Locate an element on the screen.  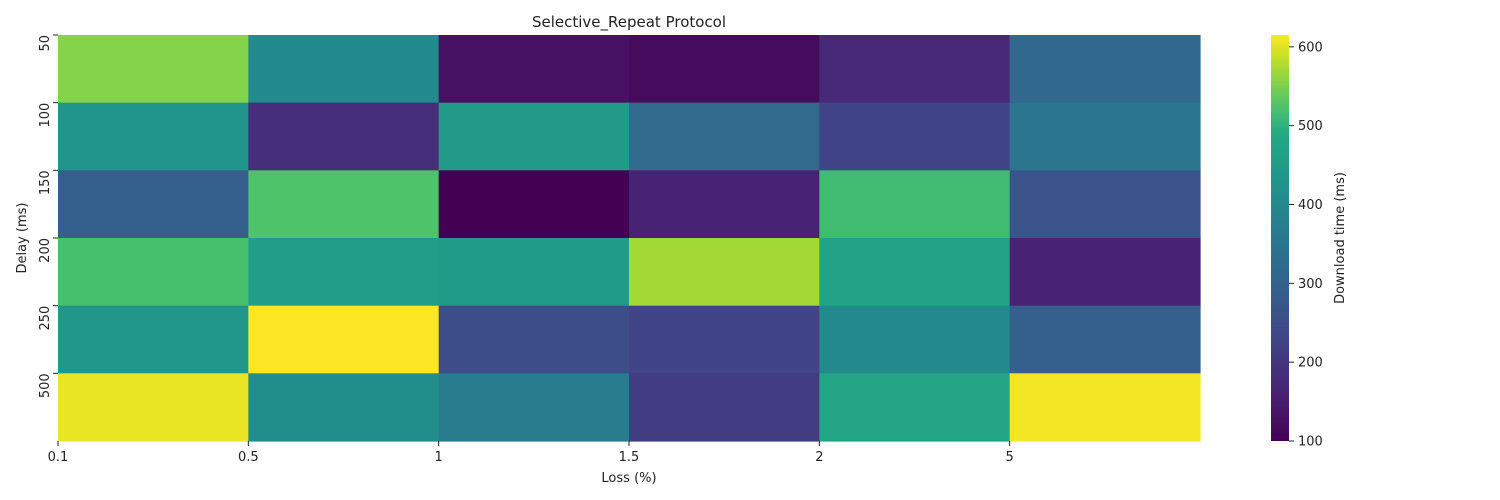
y-tick-label: 200 is located at coordinates (45, 250).